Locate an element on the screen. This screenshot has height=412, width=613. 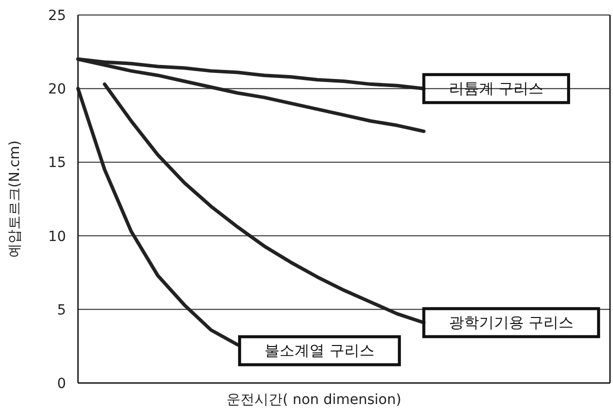
y-tick-label: 5 is located at coordinates (61, 310).